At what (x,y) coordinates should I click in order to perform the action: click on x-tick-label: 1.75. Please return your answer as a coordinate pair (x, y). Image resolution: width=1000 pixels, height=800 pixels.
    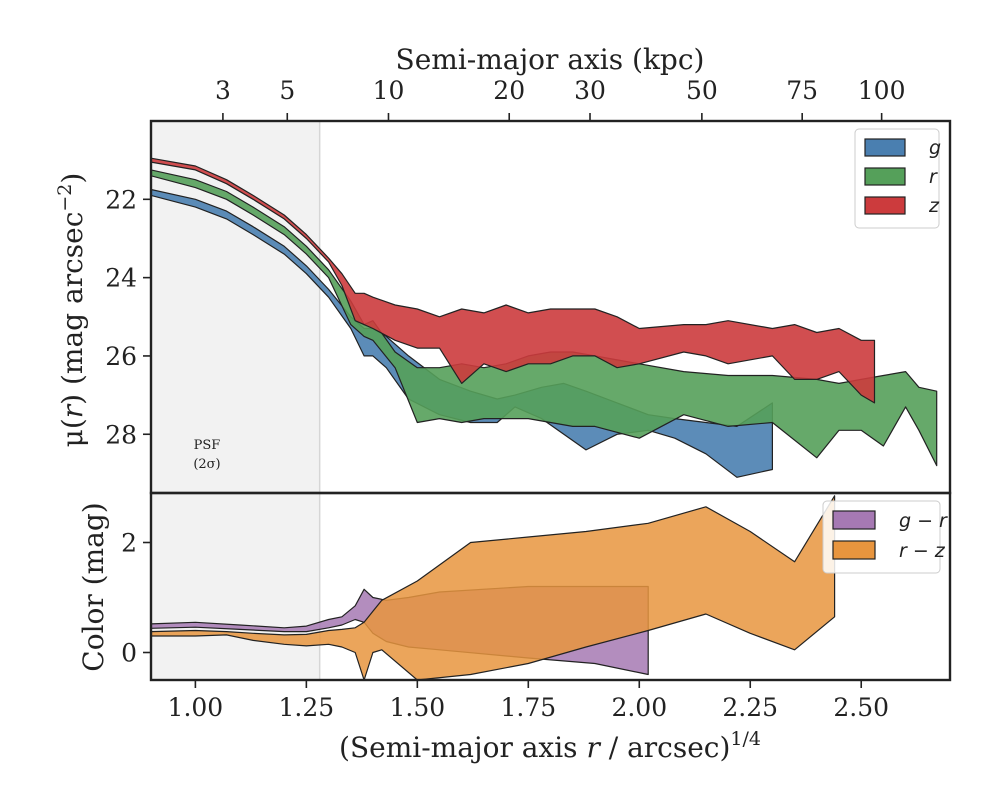
    Looking at the image, I should click on (528, 707).